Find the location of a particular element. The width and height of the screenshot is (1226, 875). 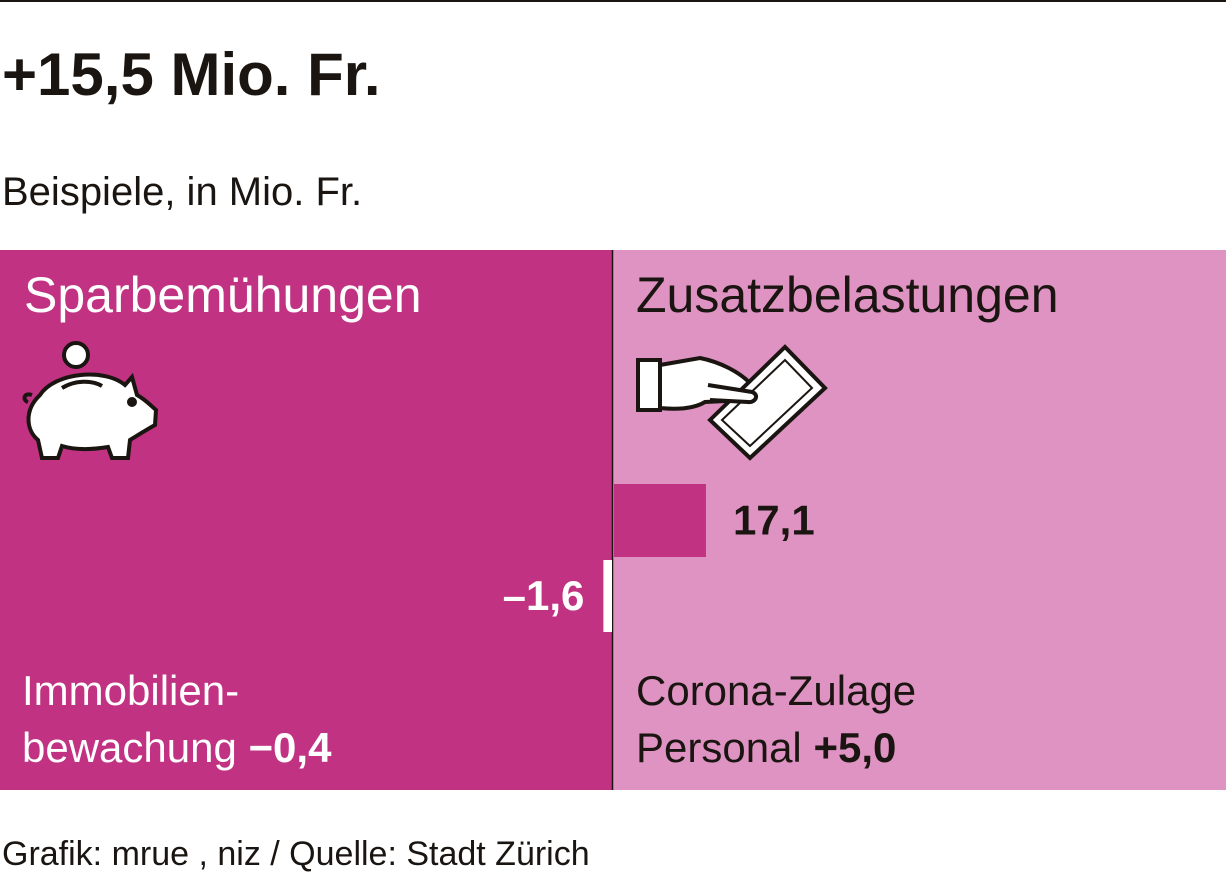

example-value: +5,0 is located at coordinates (854, 747).